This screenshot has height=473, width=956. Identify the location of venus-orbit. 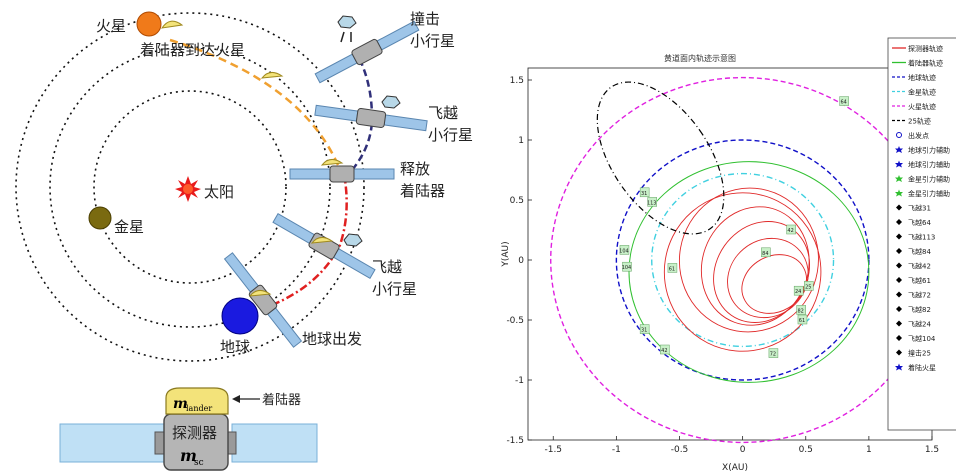
(190, 187).